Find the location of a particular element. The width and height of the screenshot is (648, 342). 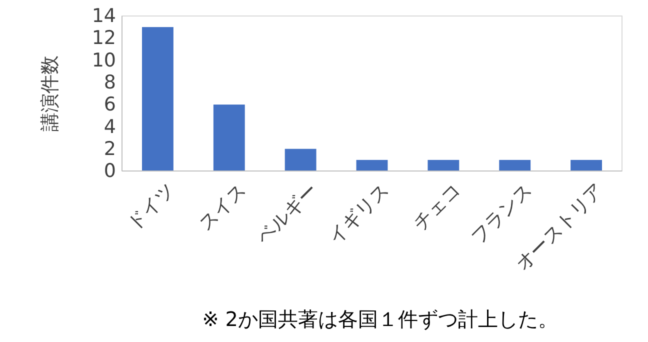

y-tick-label: 2 is located at coordinates (110, 149).